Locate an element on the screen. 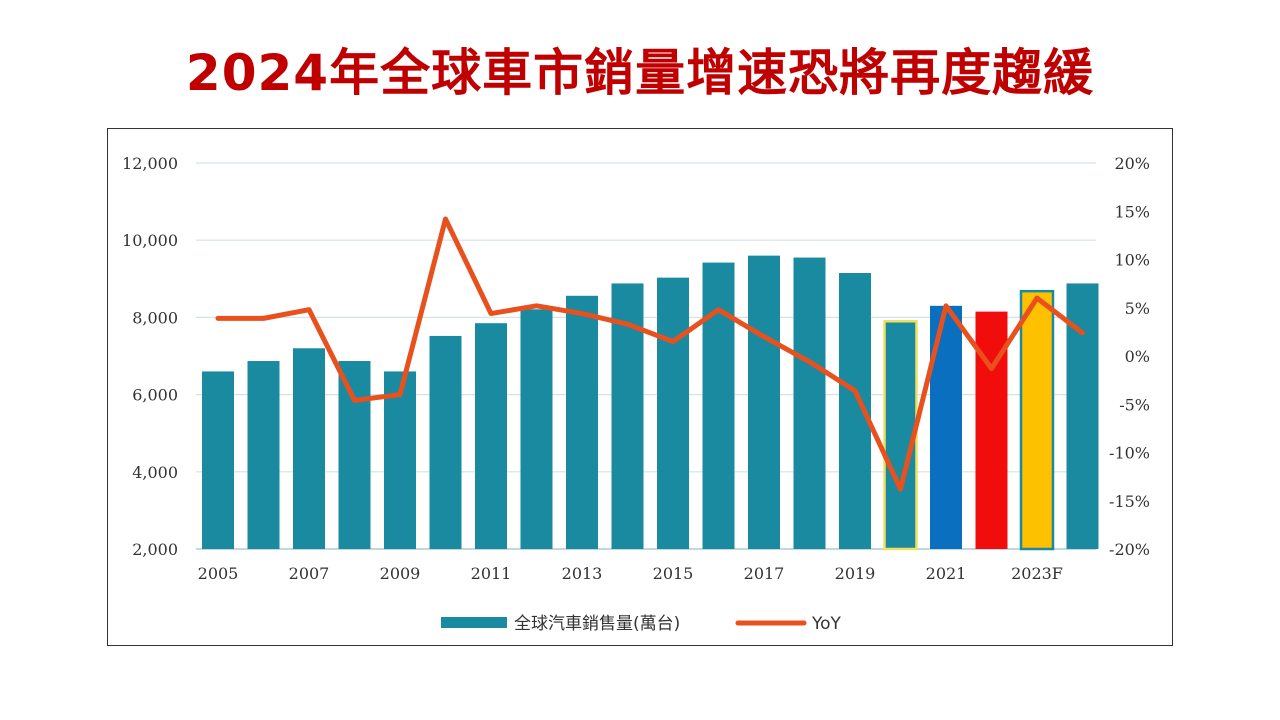 This screenshot has width=1280, height=720. bar-2020 is located at coordinates (900, 435).